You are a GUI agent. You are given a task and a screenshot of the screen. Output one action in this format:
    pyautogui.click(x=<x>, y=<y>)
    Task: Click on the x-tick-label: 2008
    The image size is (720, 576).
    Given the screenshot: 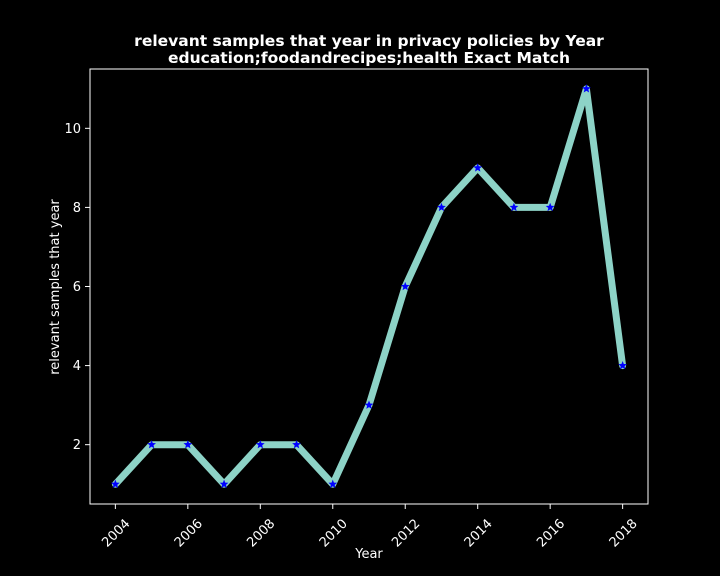 What is the action you would take?
    pyautogui.click(x=261, y=533)
    